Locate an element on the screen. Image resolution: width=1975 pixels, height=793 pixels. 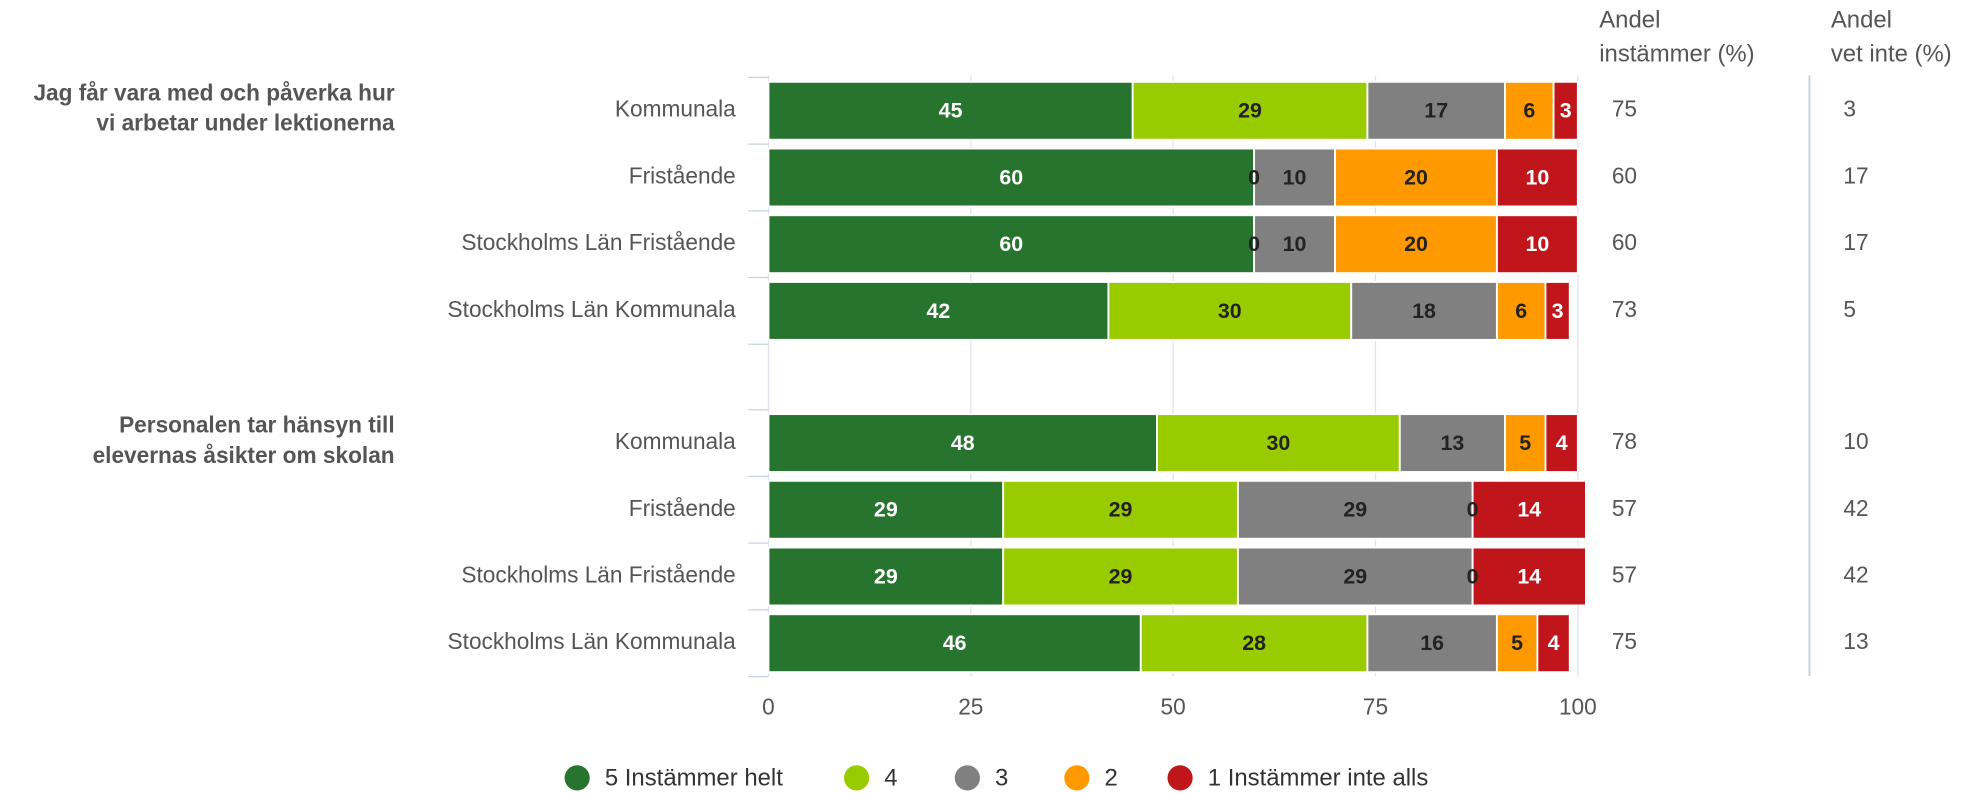
x-tick-label: 25 is located at coordinates (970, 707).